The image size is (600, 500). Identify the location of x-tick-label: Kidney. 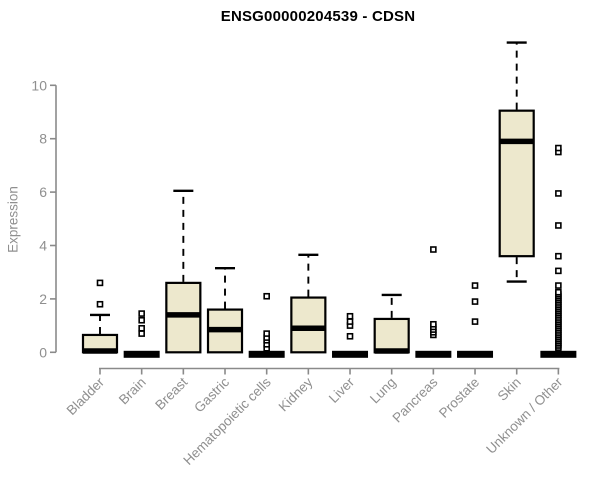
(296, 394).